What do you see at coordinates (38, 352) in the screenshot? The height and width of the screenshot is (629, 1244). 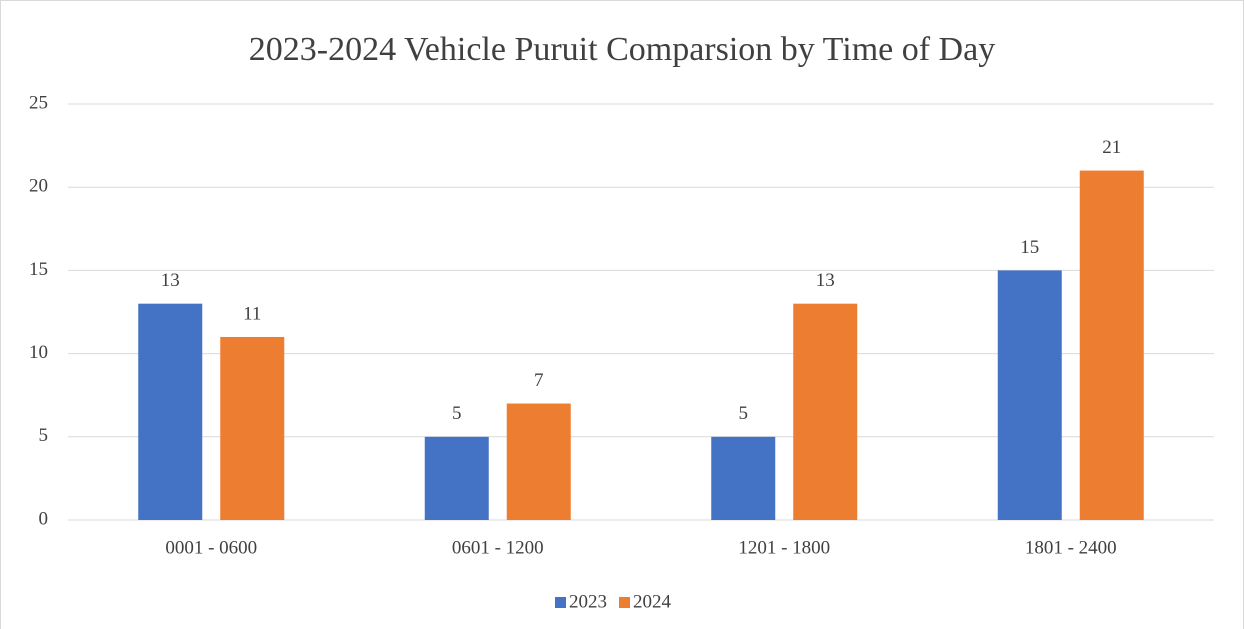 I see `y-tick-label: 10` at bounding box center [38, 352].